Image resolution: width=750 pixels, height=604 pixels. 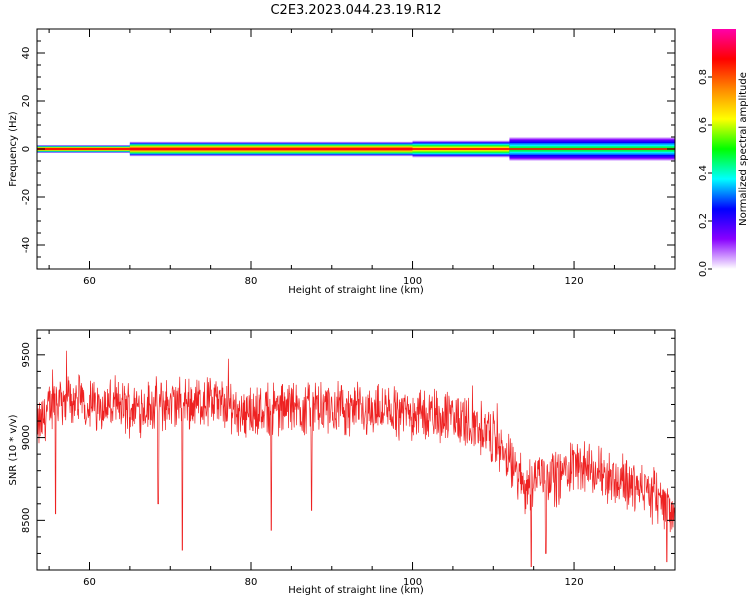 What do you see at coordinates (703, 269) in the screenshot?
I see `colorbar-tick-label: 0.0` at bounding box center [703, 269].